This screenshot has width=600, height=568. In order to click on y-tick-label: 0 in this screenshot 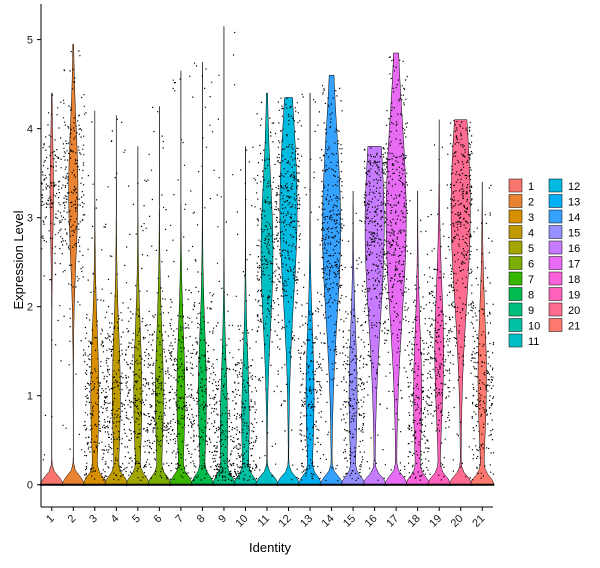, I will do `click(30, 486)`.